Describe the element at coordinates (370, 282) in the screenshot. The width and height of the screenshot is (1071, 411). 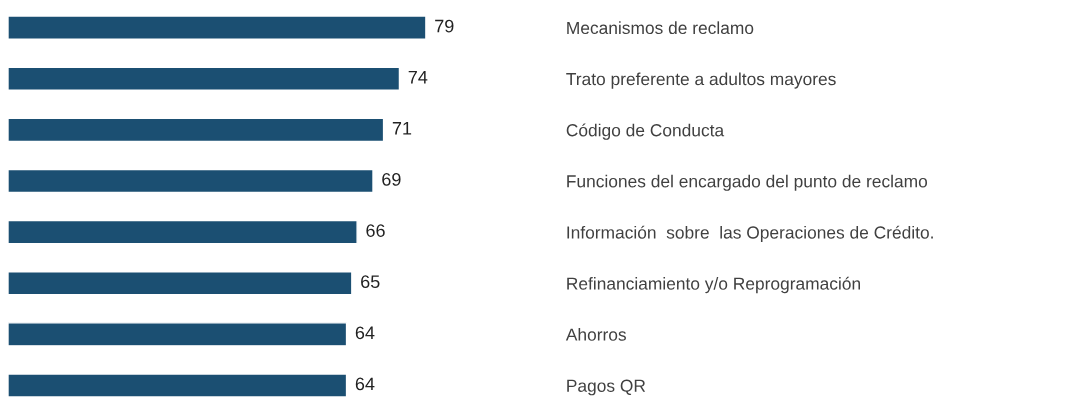
I see `data-label: 65` at that location.